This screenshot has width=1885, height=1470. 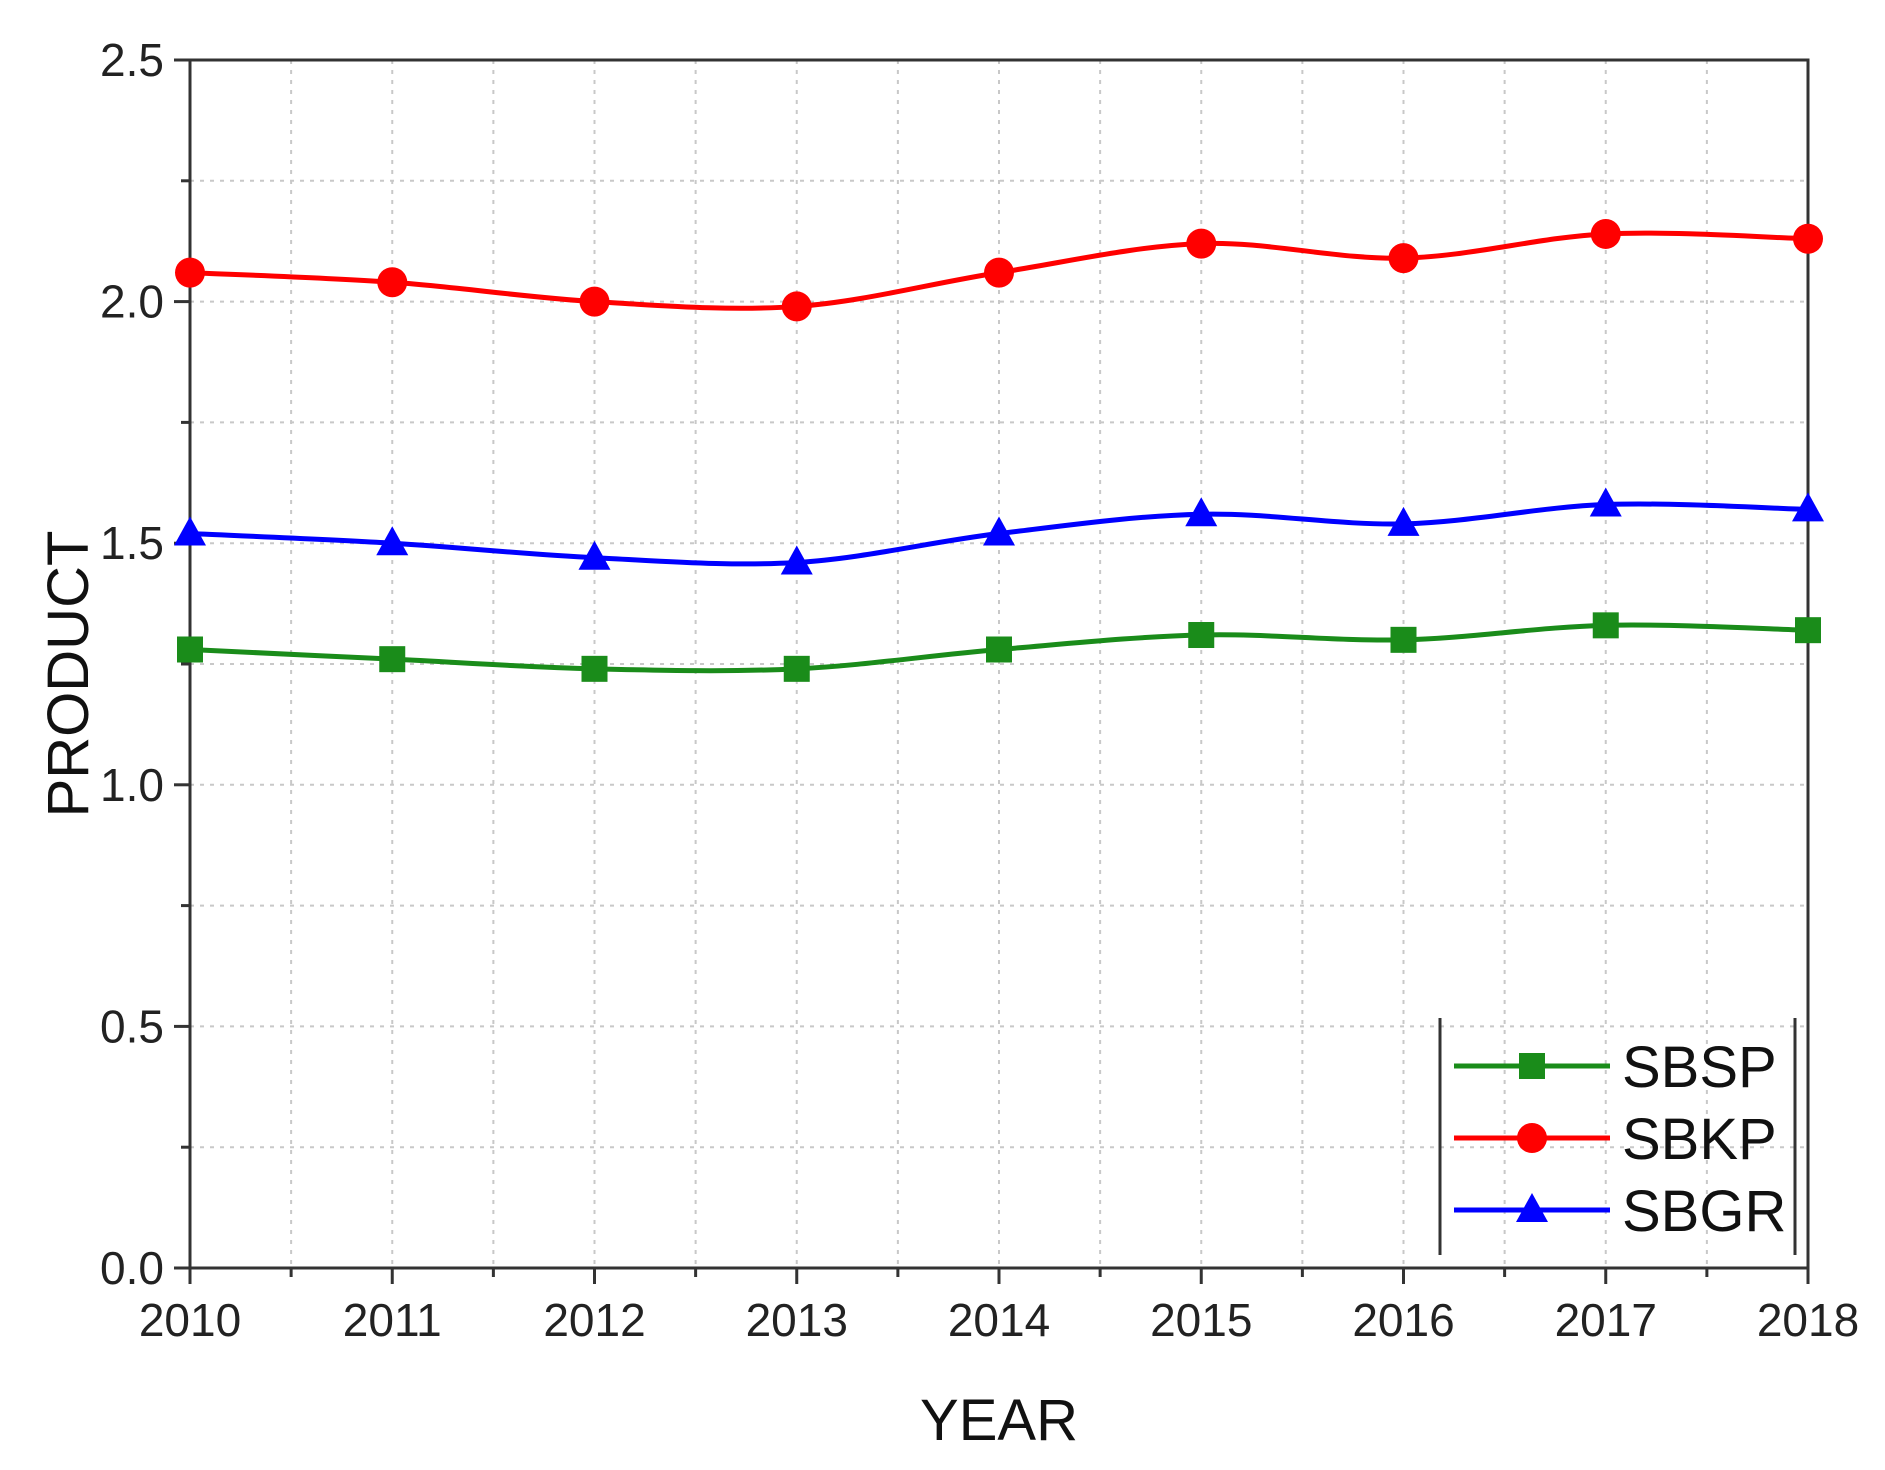 I want to click on legend: SBSP SBKP SBGR, so click(x=1617, y=1136).